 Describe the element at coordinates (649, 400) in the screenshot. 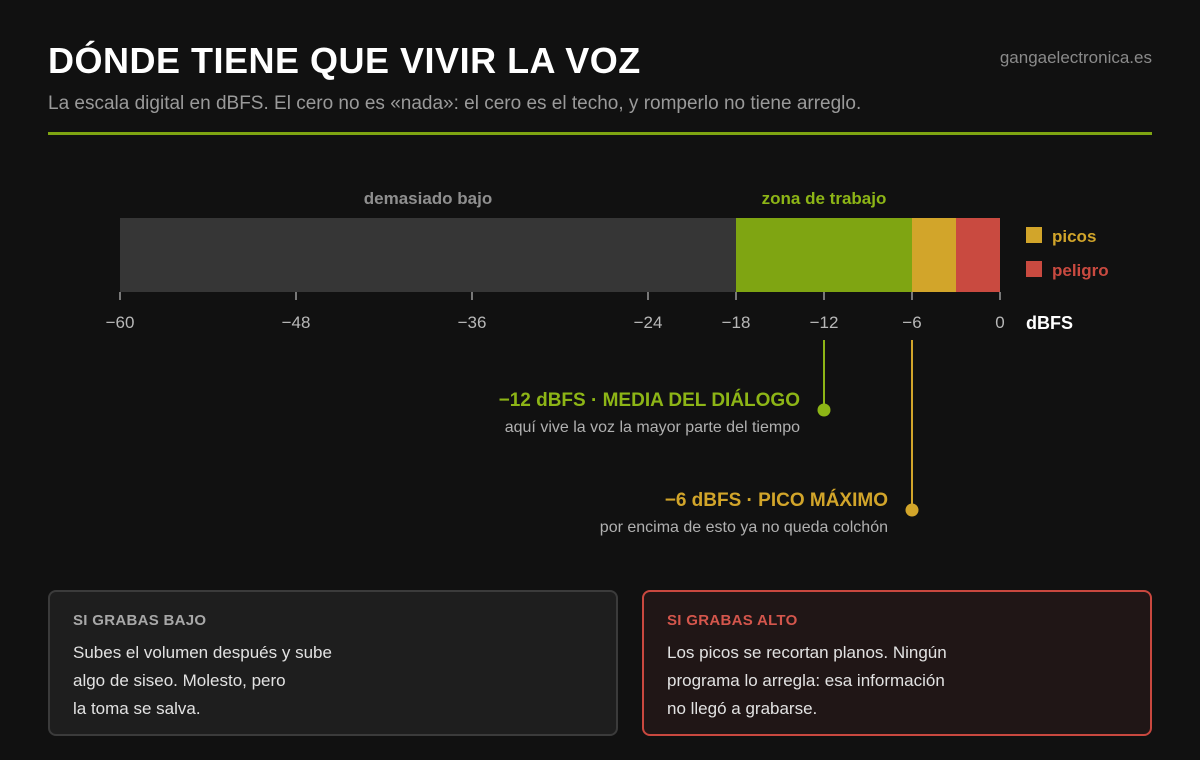

I see `annotation-title-0: −12 dBFS · MEDIA DEL DIÁLOGO` at that location.